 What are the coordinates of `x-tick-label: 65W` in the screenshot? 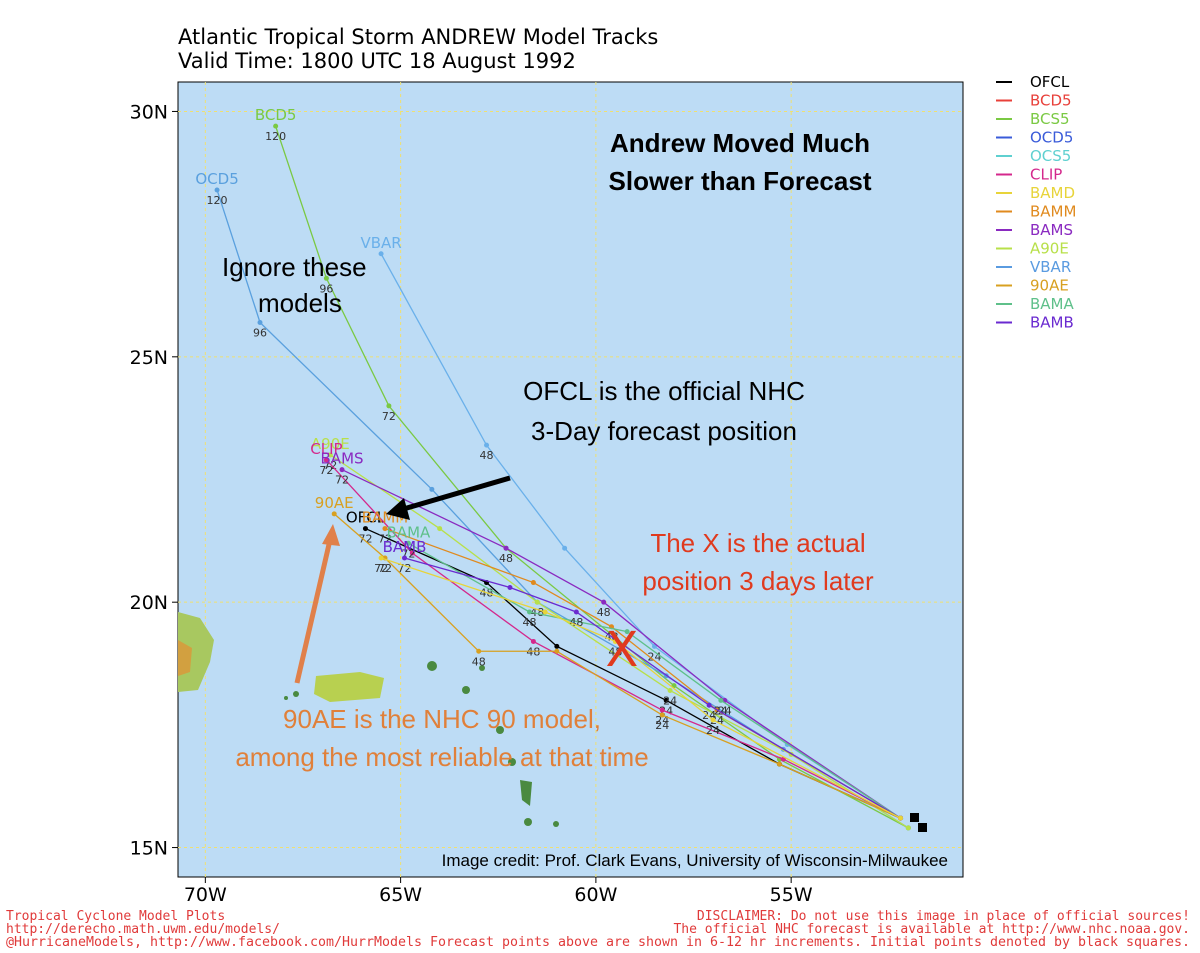 It's located at (400, 895).